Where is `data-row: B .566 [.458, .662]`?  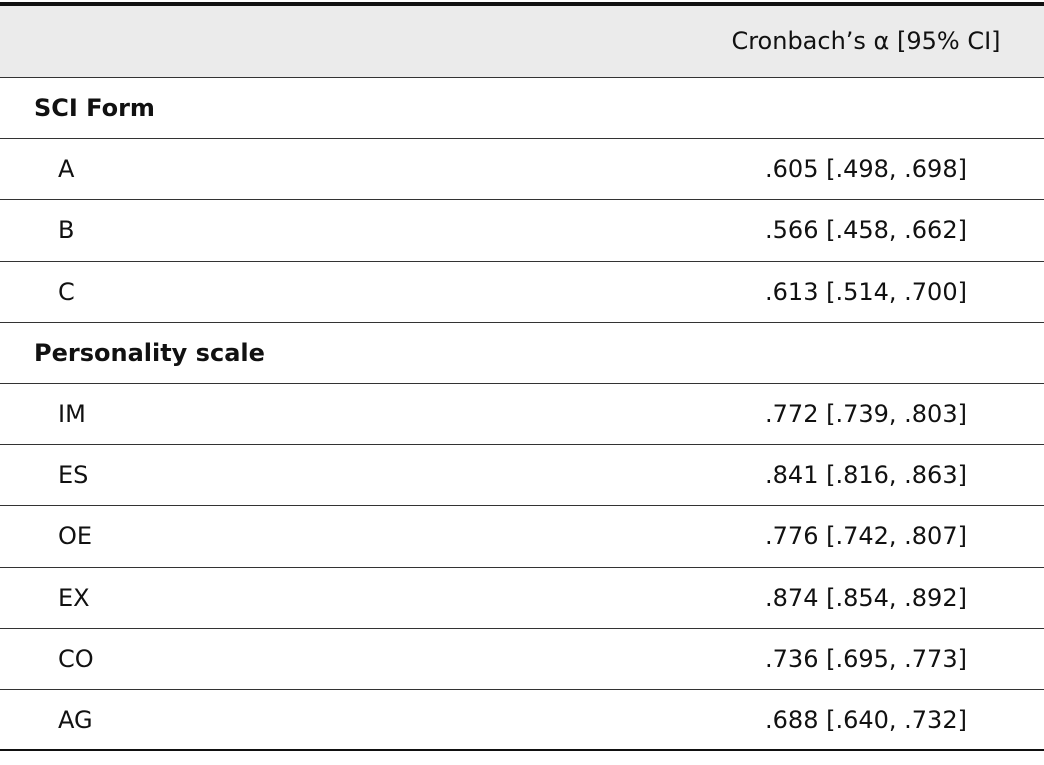 data-row: B .566 [.458, .662] is located at coordinates (522, 231).